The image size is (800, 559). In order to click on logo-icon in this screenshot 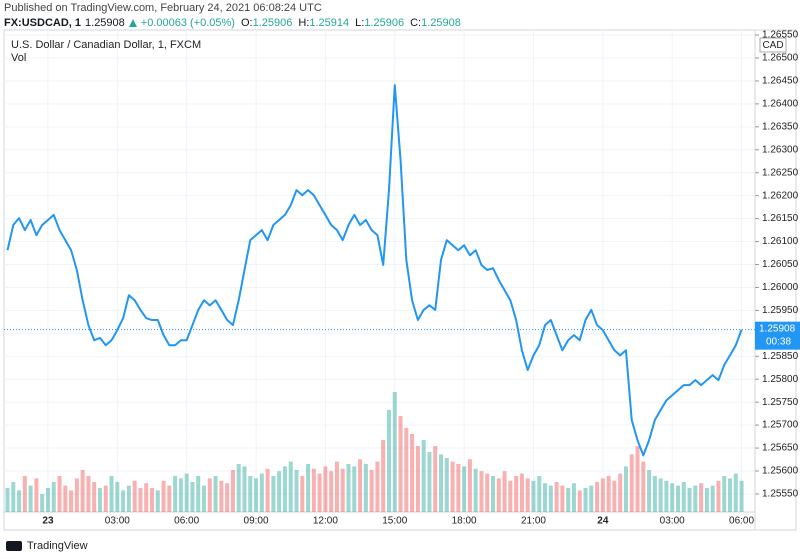, I will do `click(14, 546)`.